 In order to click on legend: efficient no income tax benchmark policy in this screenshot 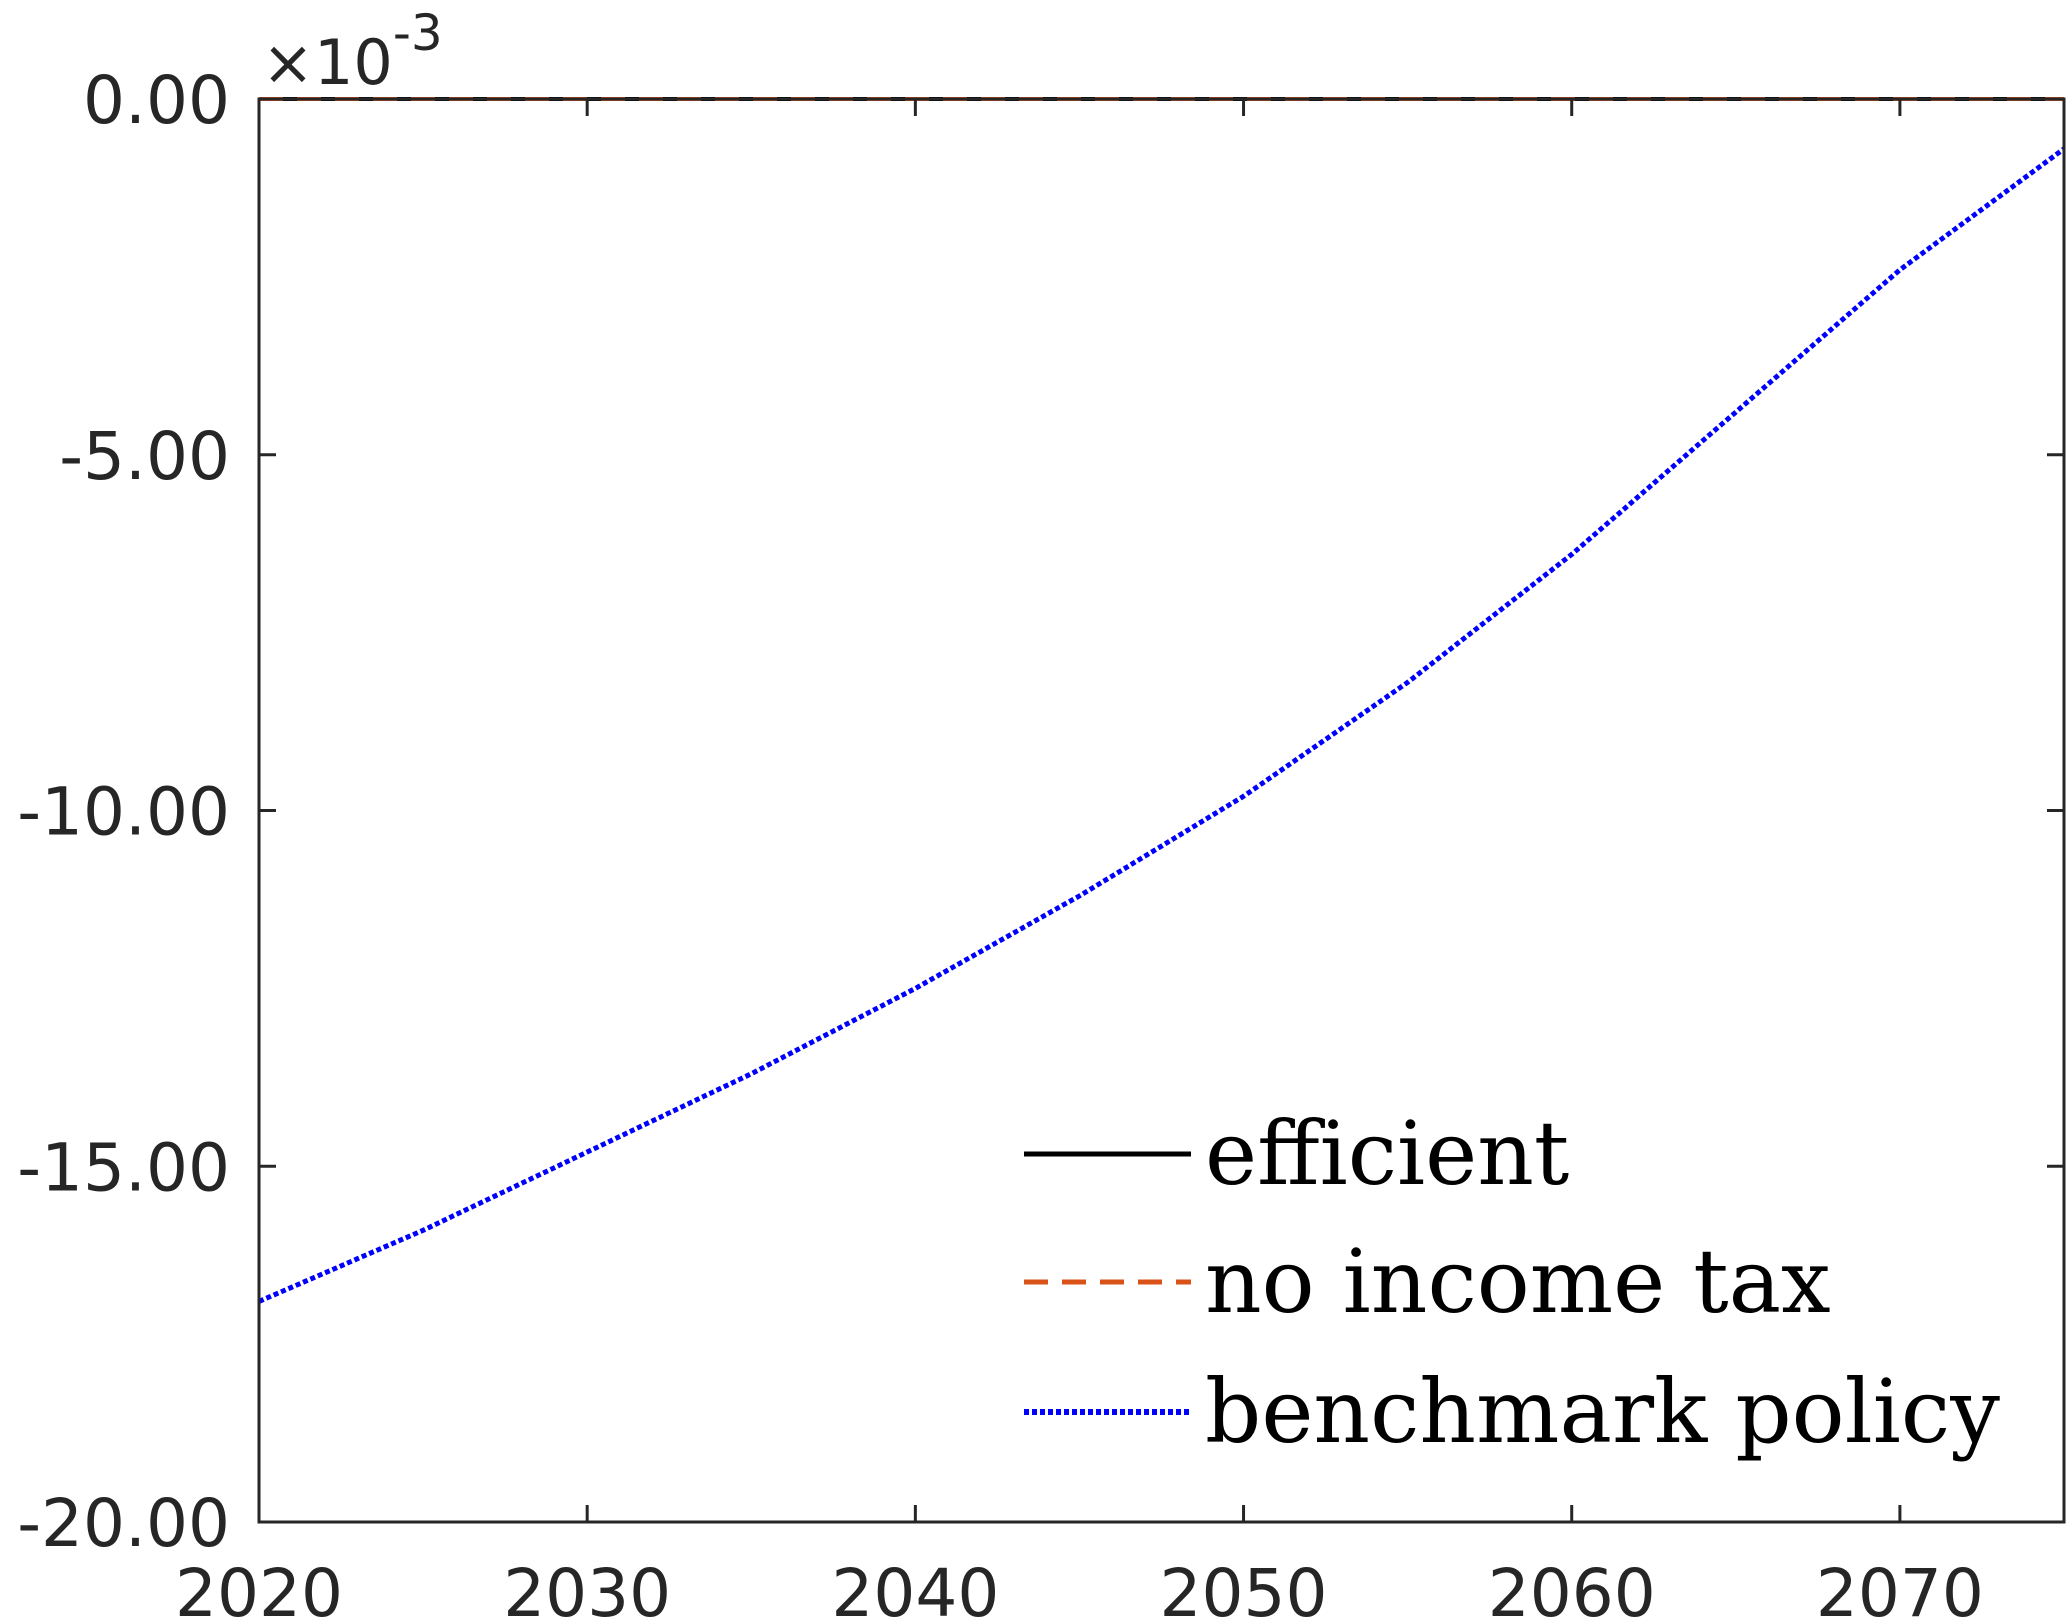, I will do `click(1512, 1282)`.